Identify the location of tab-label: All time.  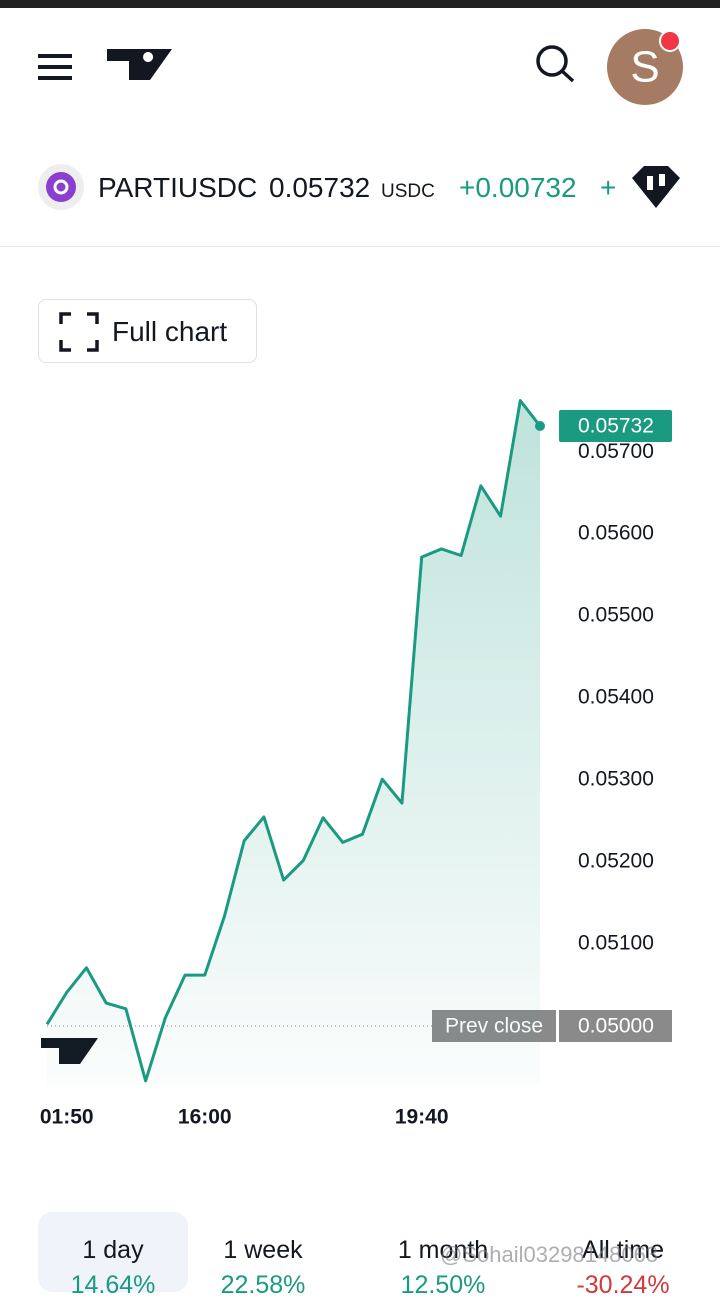
(623, 1250).